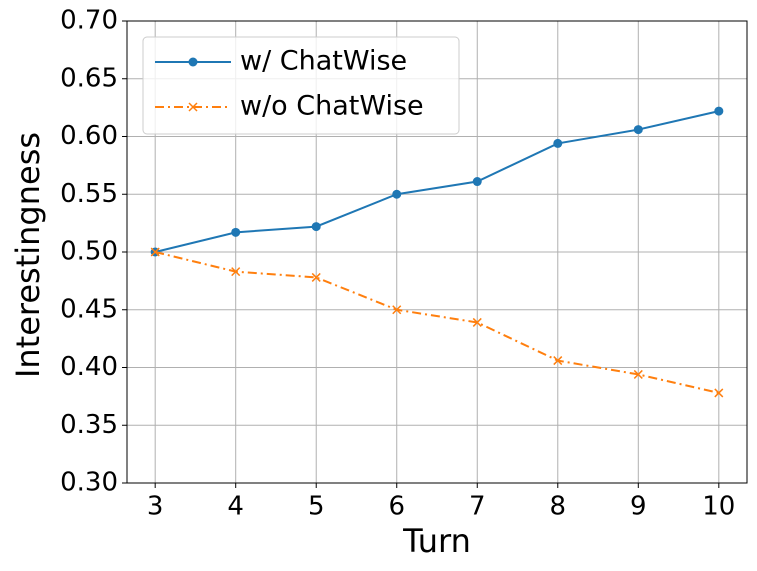 This screenshot has height=571, width=757. What do you see at coordinates (436, 541) in the screenshot?
I see `x-axis-label: Turn` at bounding box center [436, 541].